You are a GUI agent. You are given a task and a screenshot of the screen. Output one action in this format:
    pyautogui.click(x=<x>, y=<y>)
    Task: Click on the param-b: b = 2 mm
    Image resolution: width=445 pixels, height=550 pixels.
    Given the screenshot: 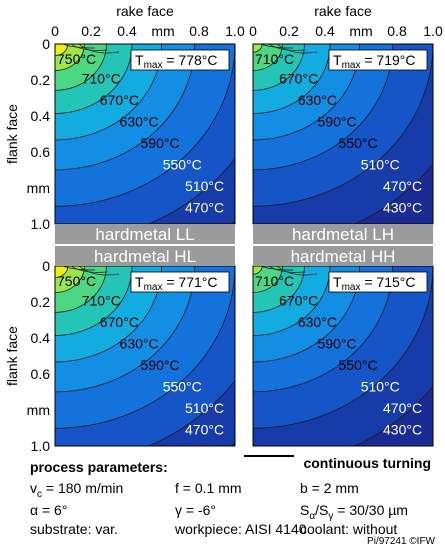 What is the action you would take?
    pyautogui.click(x=329, y=488)
    